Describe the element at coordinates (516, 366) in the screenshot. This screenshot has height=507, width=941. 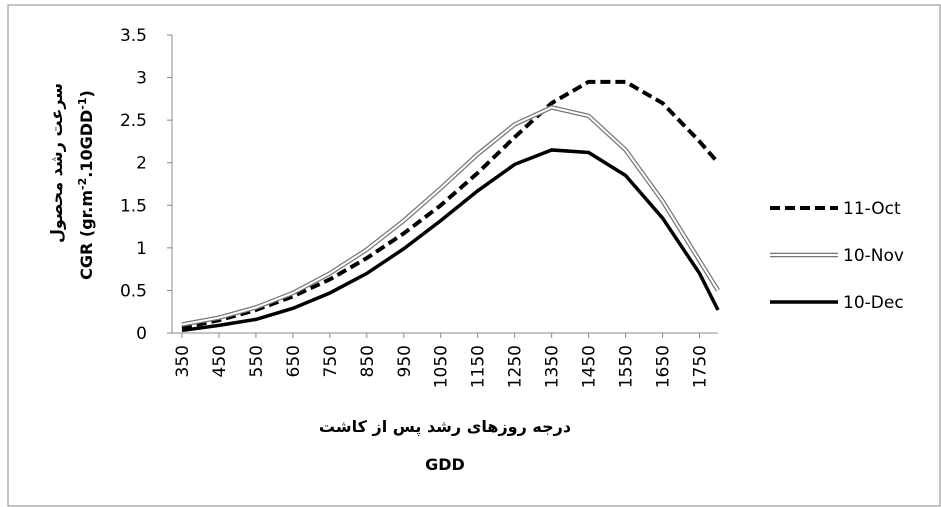
I see `x-tick-label: 1250` at that location.